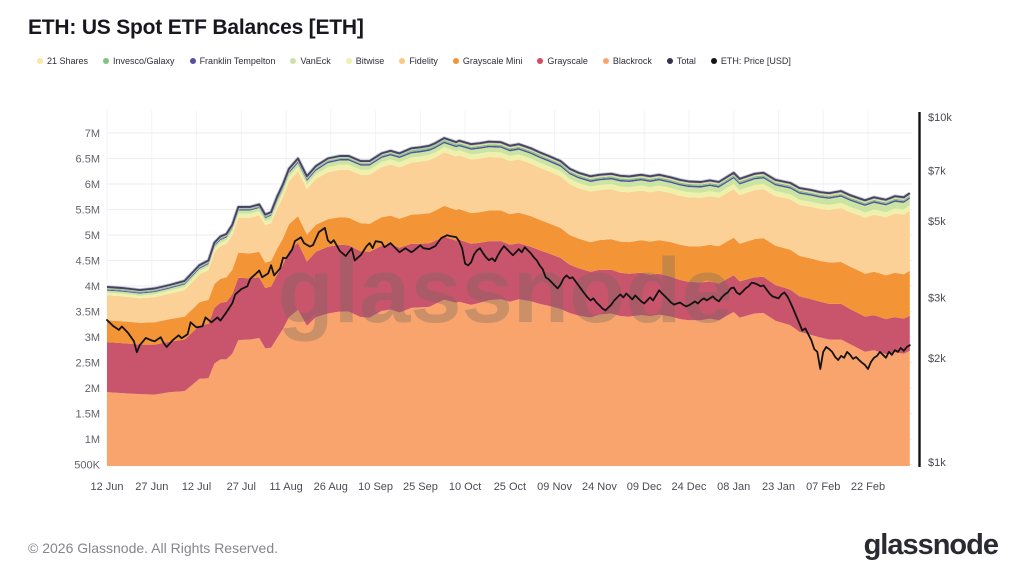 The height and width of the screenshot is (576, 1024). Describe the element at coordinates (315, 61) in the screenshot. I see `legend-label: VanEck` at that location.